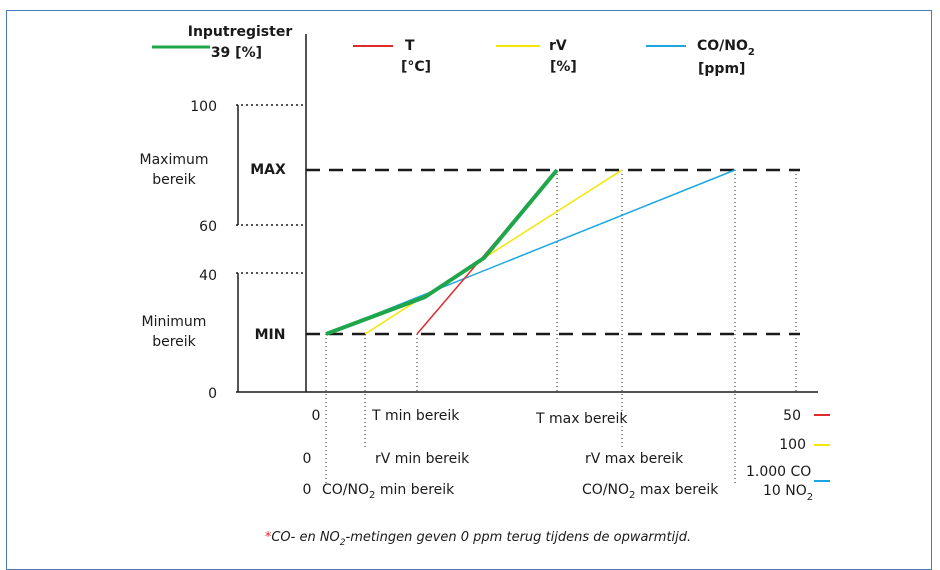 This screenshot has width=940, height=570. I want to click on max-range-label-1: Maximum, so click(174, 160).